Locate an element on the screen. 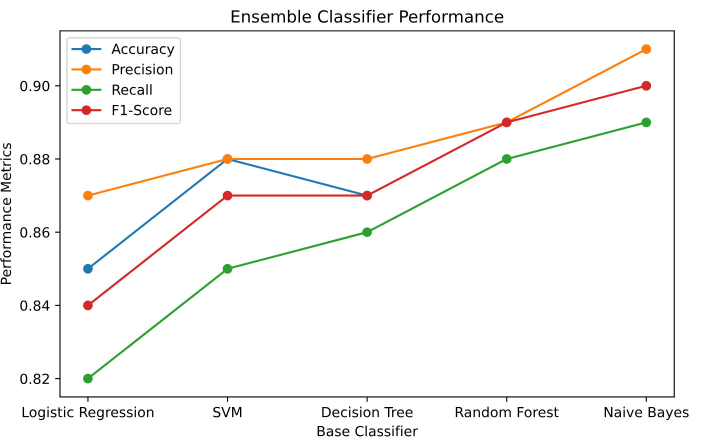 The width and height of the screenshot is (706, 441). y-axis-title: Performance Metrics is located at coordinates (6, 213).